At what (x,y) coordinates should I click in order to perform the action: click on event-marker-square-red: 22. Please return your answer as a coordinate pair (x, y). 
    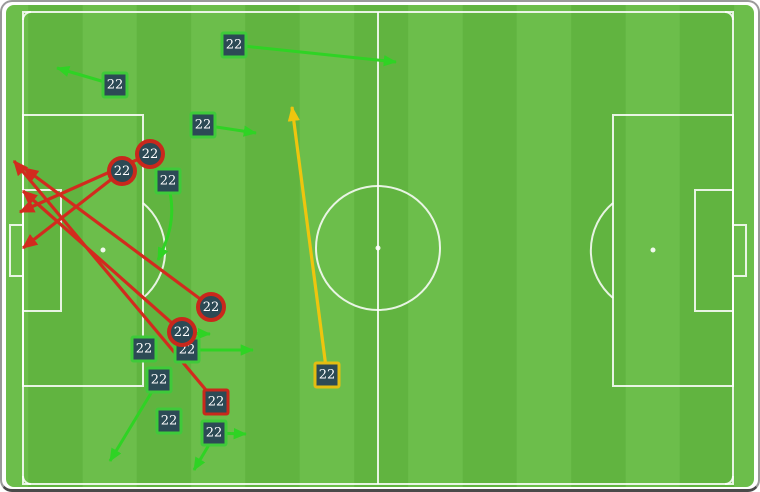
    Looking at the image, I should click on (216, 402).